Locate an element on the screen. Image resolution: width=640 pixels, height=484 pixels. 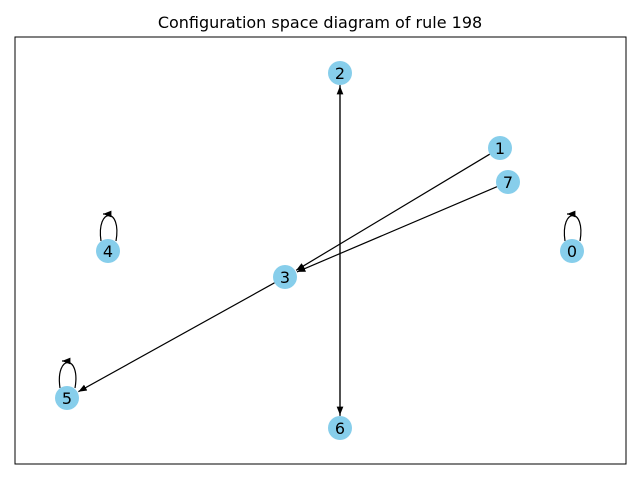
node-label-4: 4 is located at coordinates (108, 251).